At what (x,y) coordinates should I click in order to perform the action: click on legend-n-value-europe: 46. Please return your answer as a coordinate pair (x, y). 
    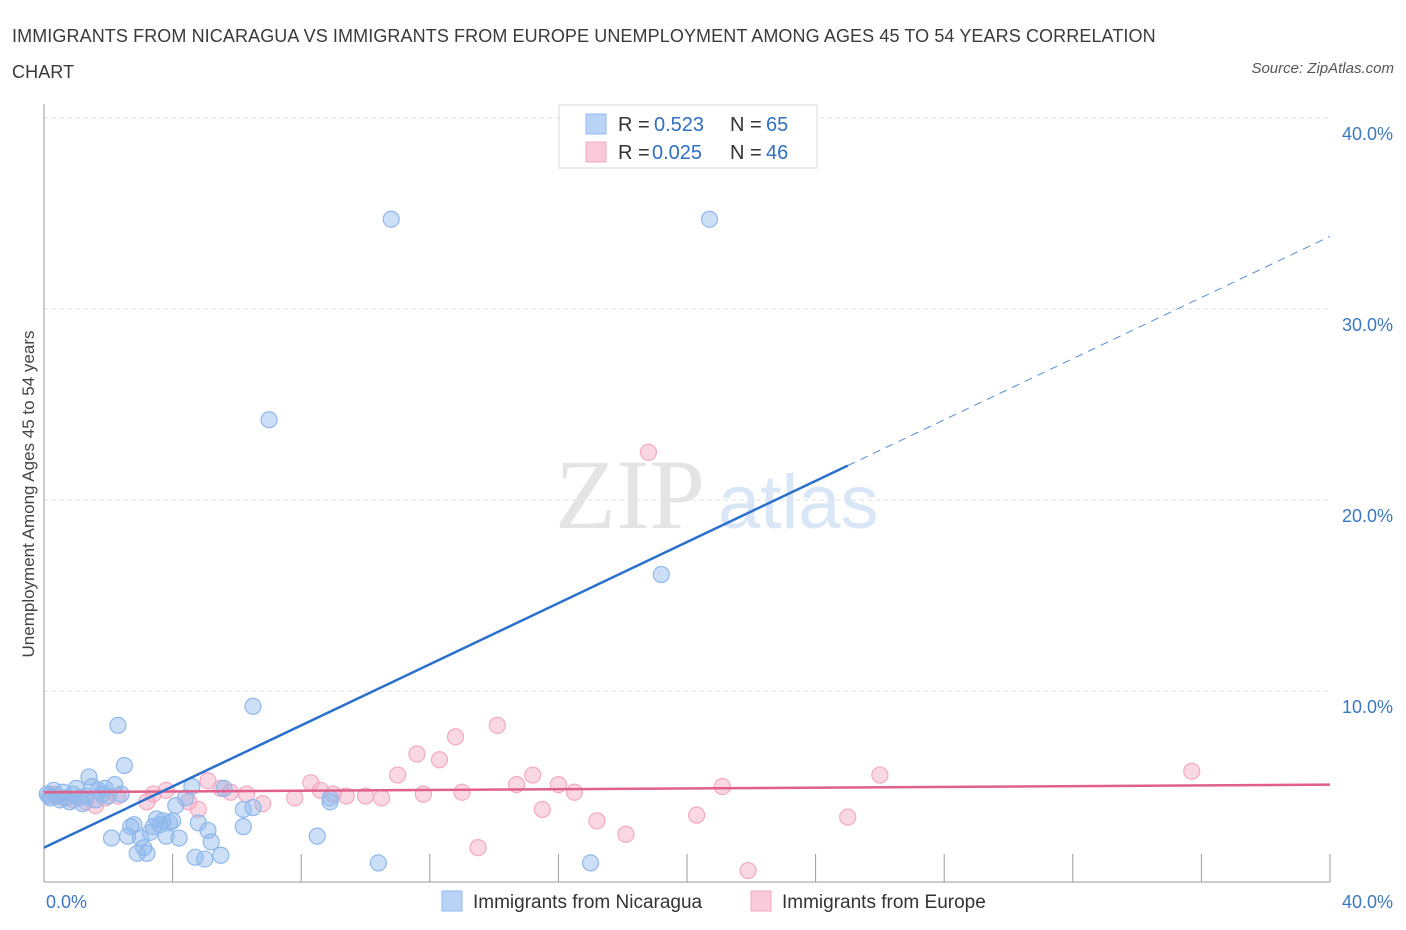
    Looking at the image, I should click on (777, 153).